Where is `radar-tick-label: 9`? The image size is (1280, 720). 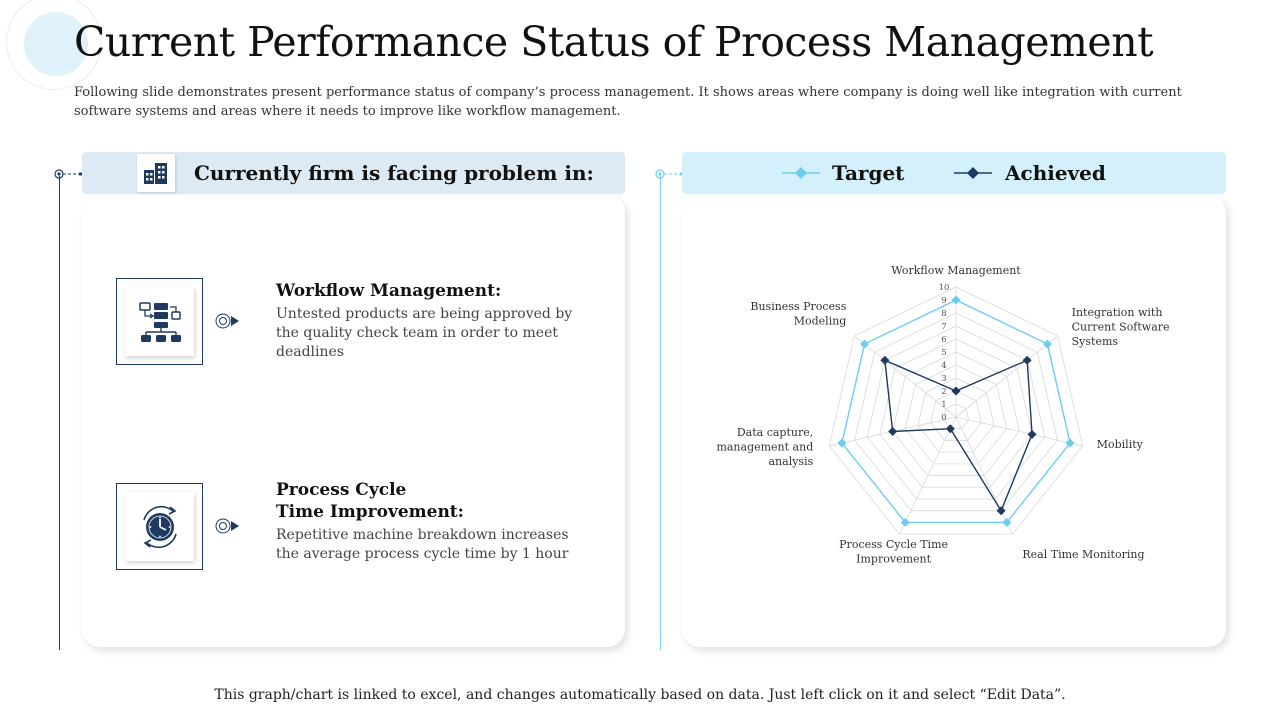 radar-tick-label: 9 is located at coordinates (943, 301).